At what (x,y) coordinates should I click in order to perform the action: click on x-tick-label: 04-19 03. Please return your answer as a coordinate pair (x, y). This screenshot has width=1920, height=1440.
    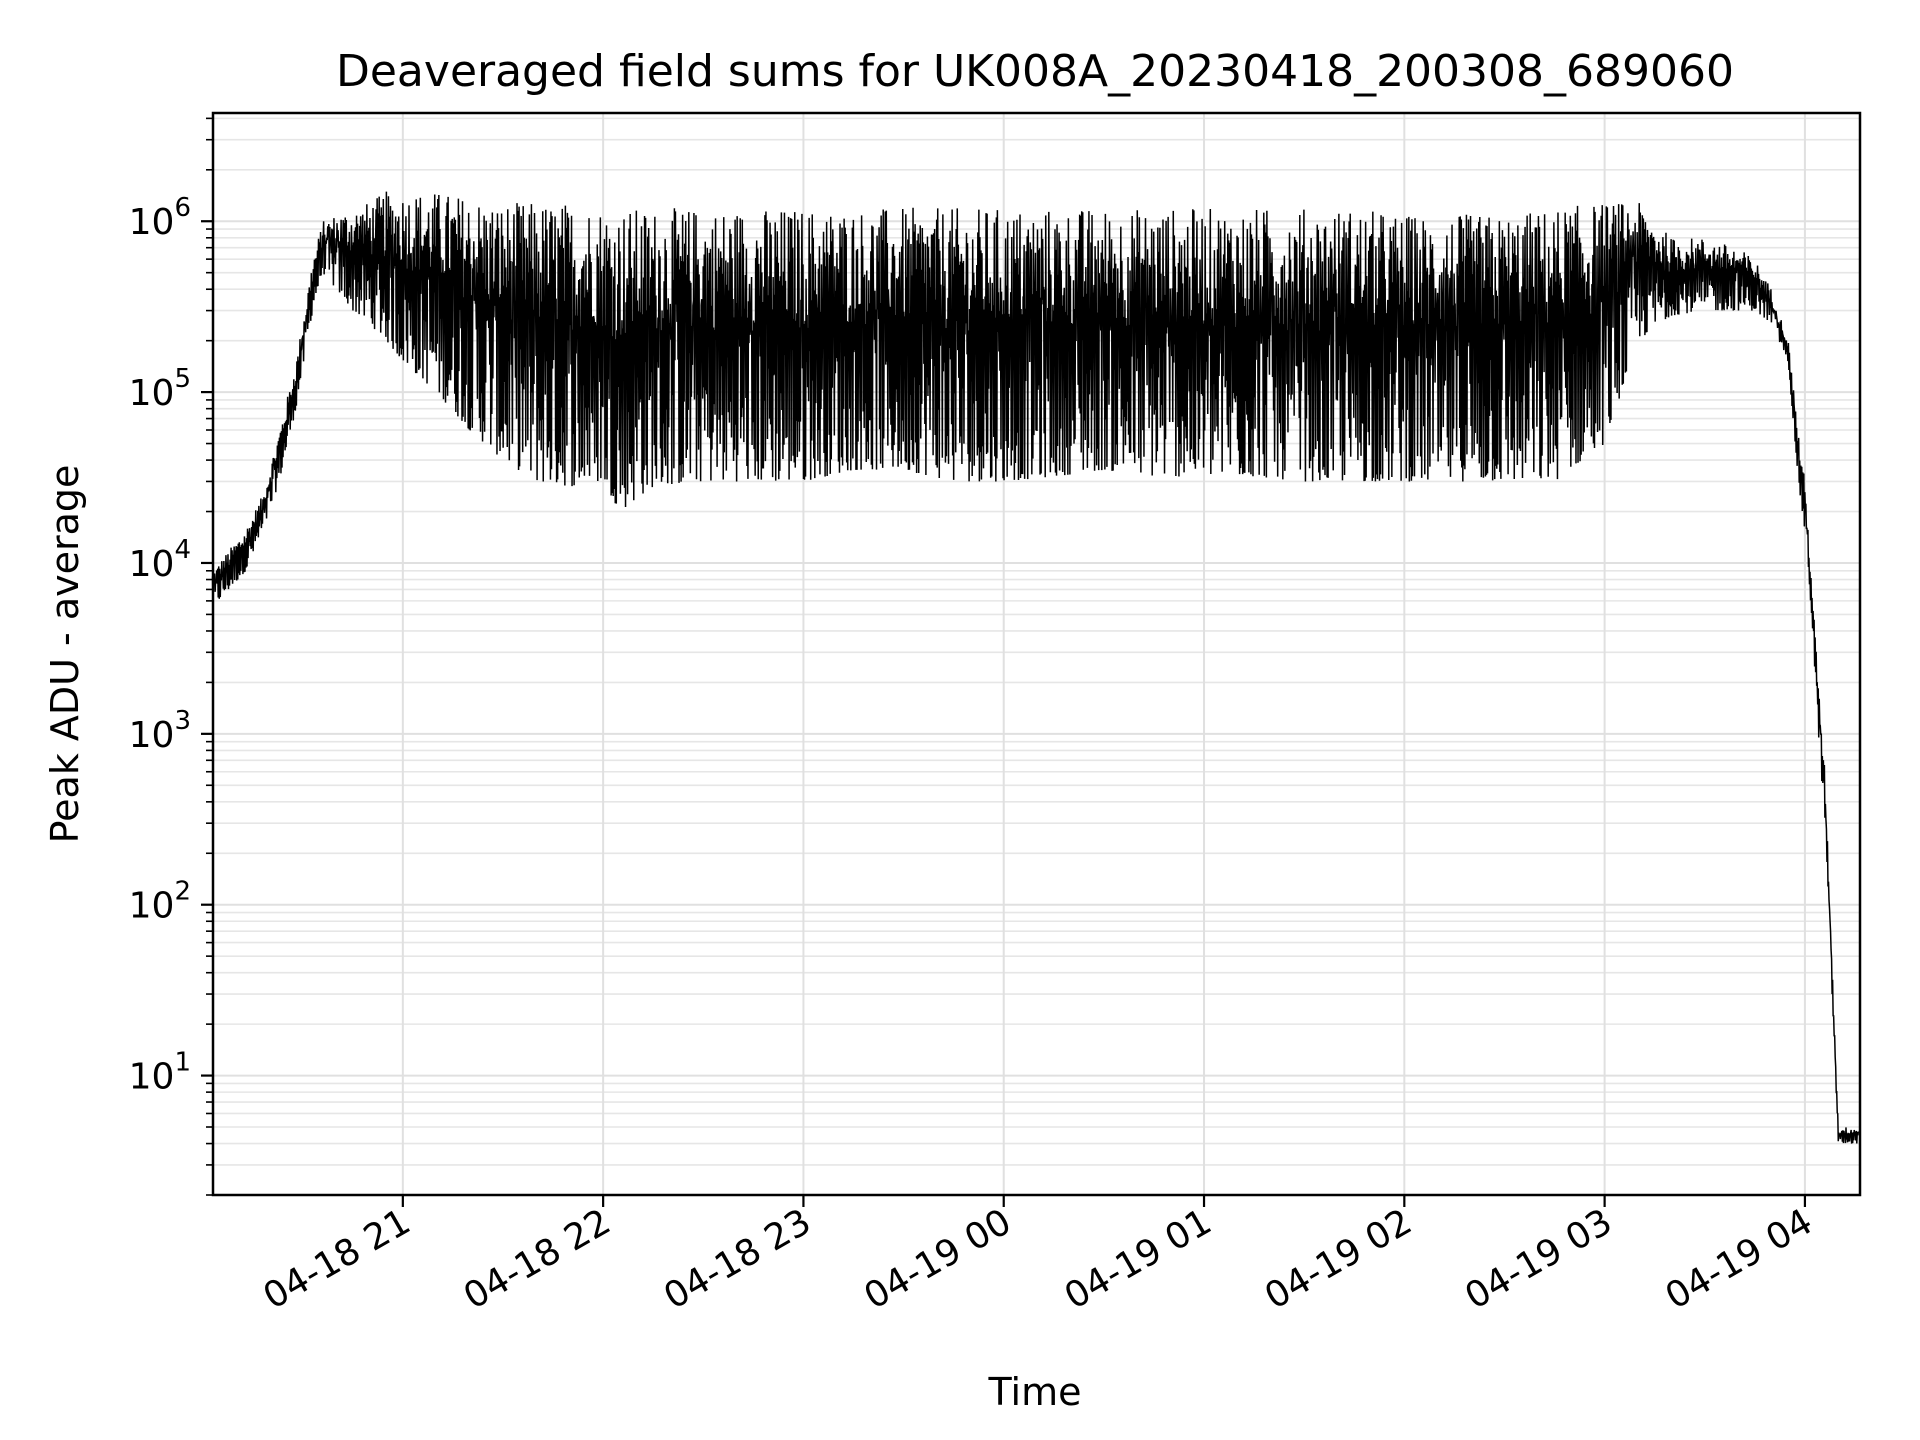
    Looking at the image, I should click on (1538, 1259).